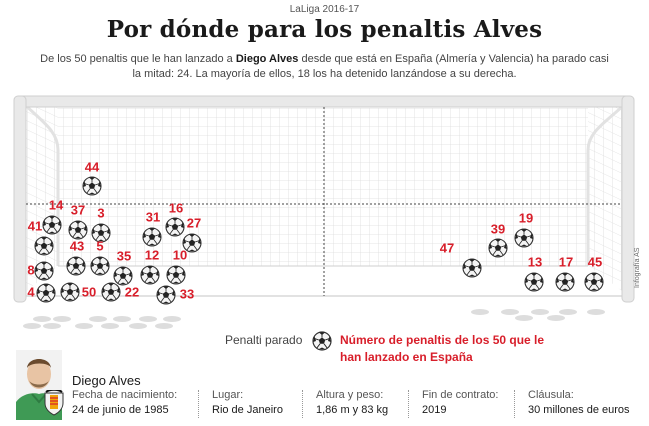 This screenshot has width=649, height=426. I want to click on fact-contract-end: Fin de contrato: 2019, so click(460, 403).